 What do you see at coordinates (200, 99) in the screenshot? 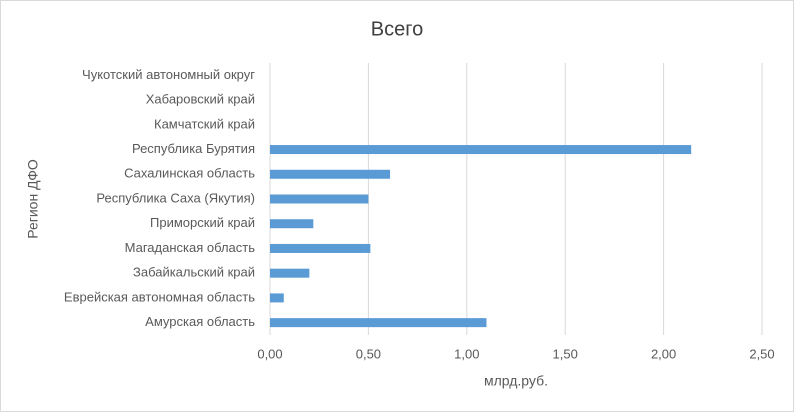
I see `y-tick-label: Хабаровский край` at bounding box center [200, 99].